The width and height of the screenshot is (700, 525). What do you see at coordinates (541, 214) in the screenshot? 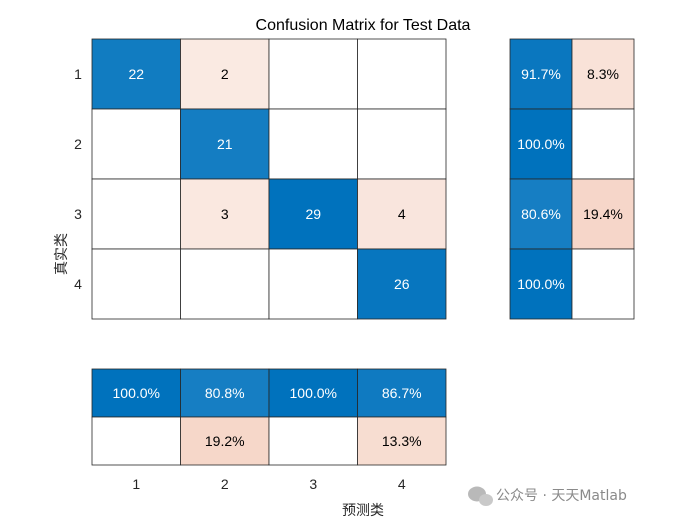
I see `row-summary-r3-correct-label: 80.6%` at bounding box center [541, 214].